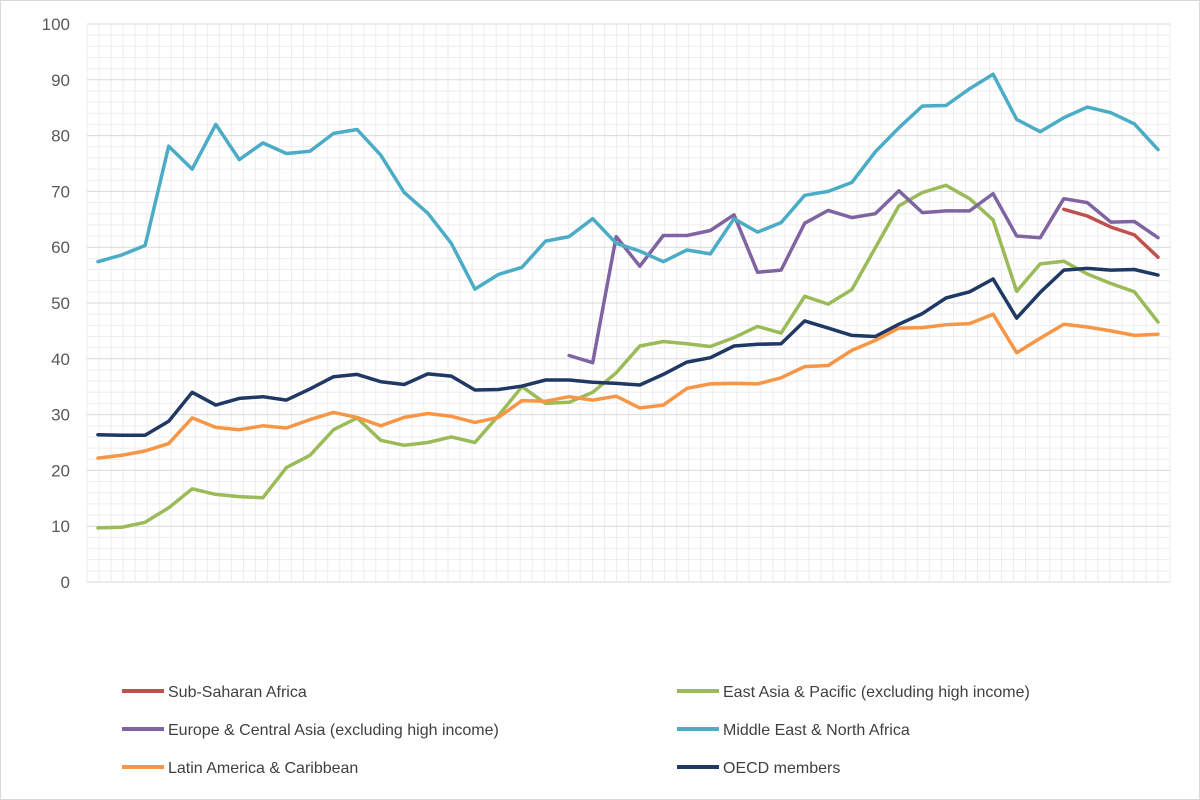 Image resolution: width=1200 pixels, height=800 pixels. Describe the element at coordinates (237, 692) in the screenshot. I see `legend-label: Sub-Saharan Africa` at that location.